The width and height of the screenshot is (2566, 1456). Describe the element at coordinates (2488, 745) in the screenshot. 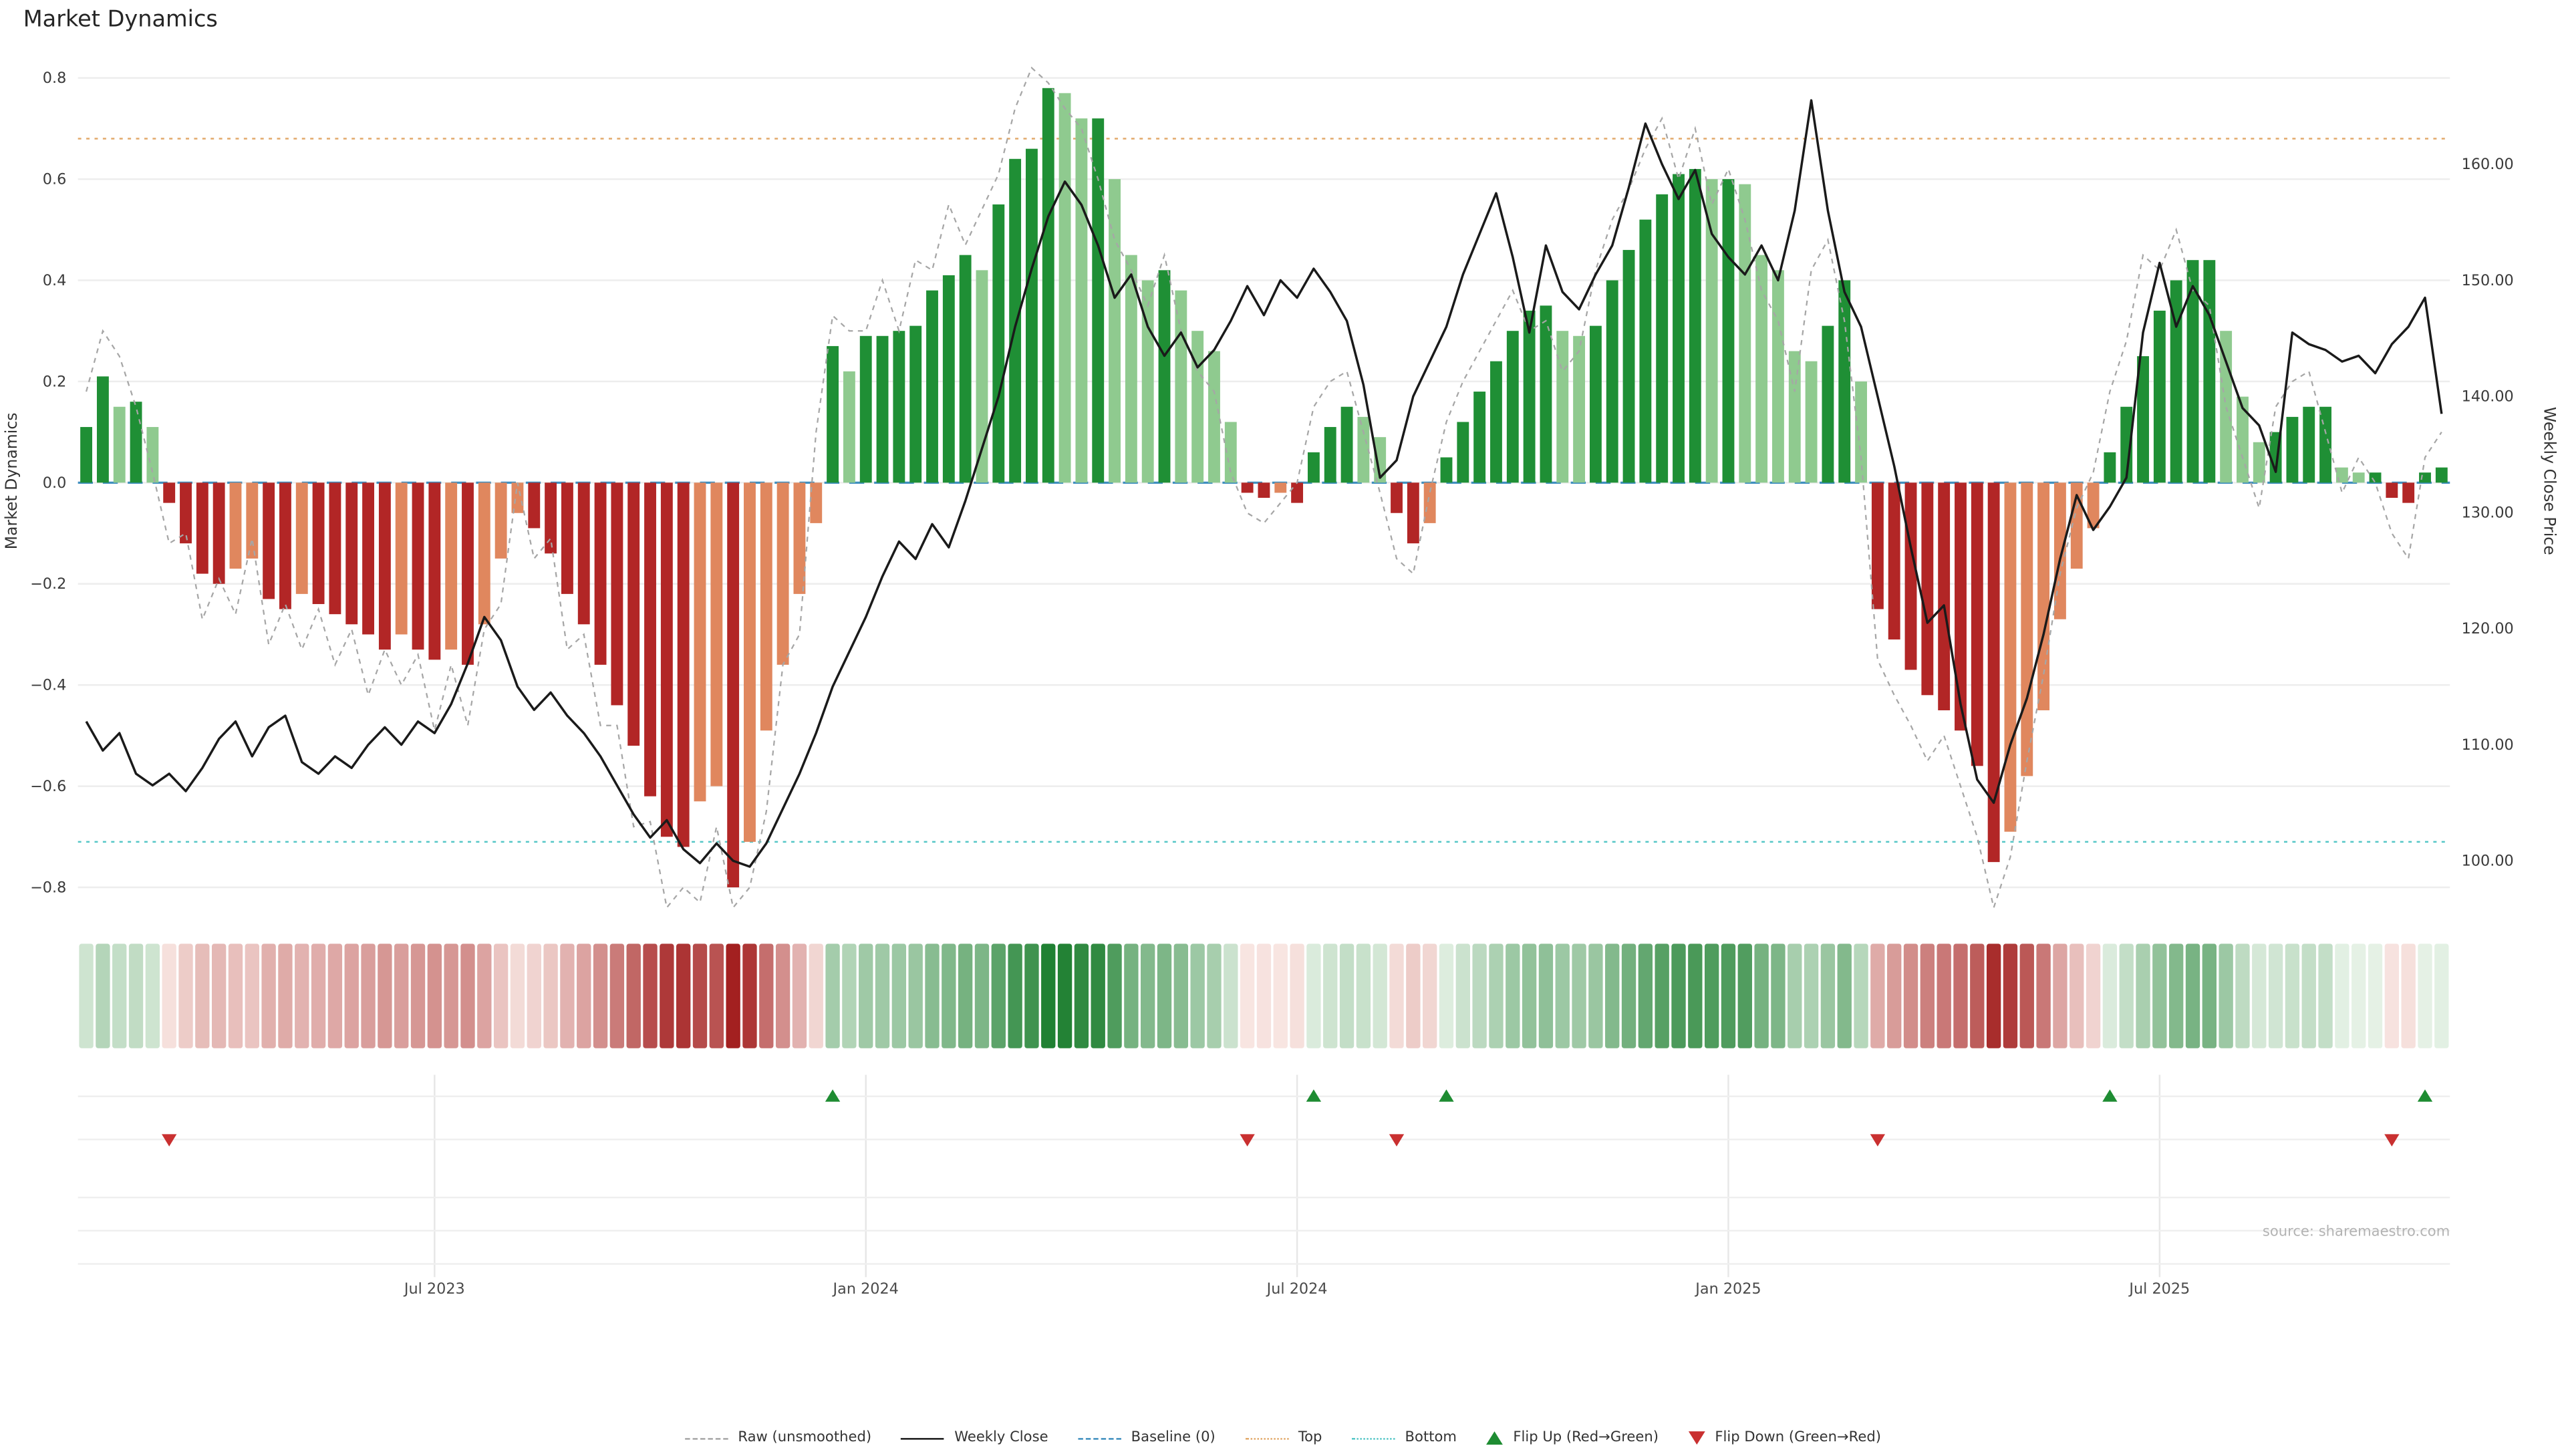

I see `right-axis-tick: 110.00` at that location.